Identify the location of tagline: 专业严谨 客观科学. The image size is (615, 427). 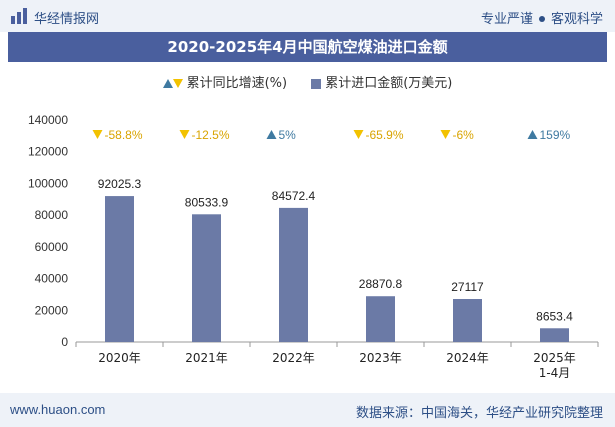
(542, 17).